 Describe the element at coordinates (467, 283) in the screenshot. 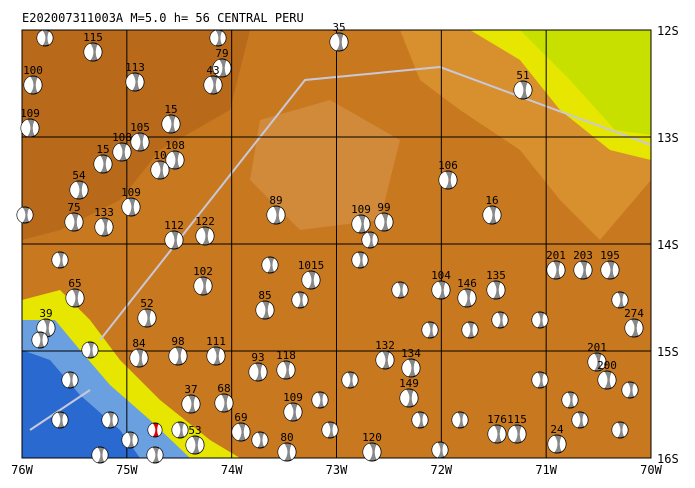

I see `event-depth-label: 146` at that location.